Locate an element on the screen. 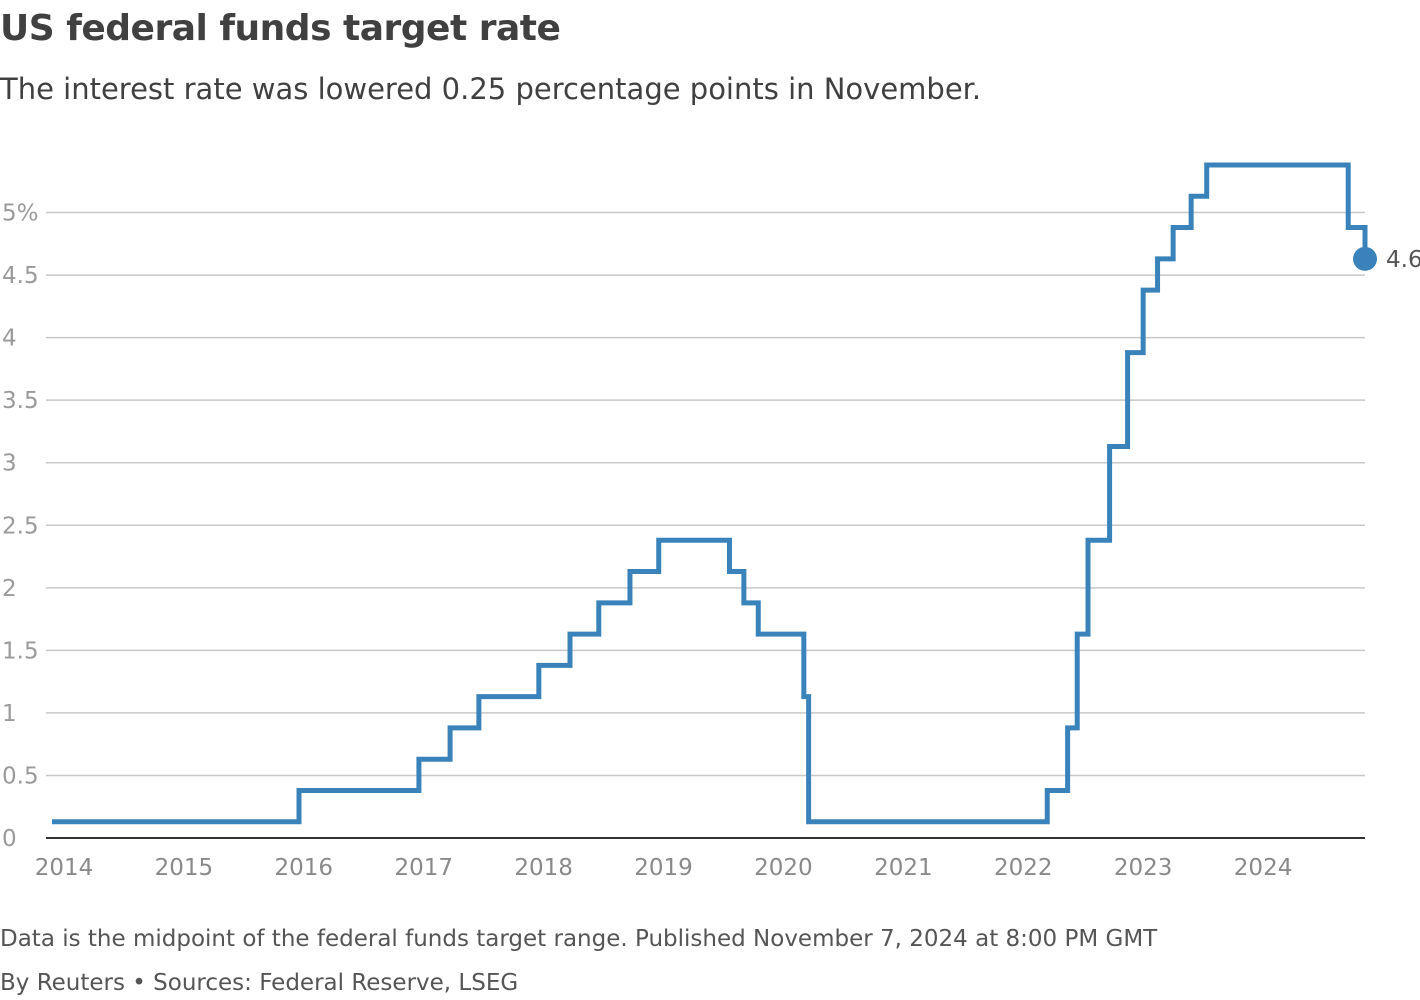 The width and height of the screenshot is (1420, 1000). y-tick-label: 2 is located at coordinates (9, 589).